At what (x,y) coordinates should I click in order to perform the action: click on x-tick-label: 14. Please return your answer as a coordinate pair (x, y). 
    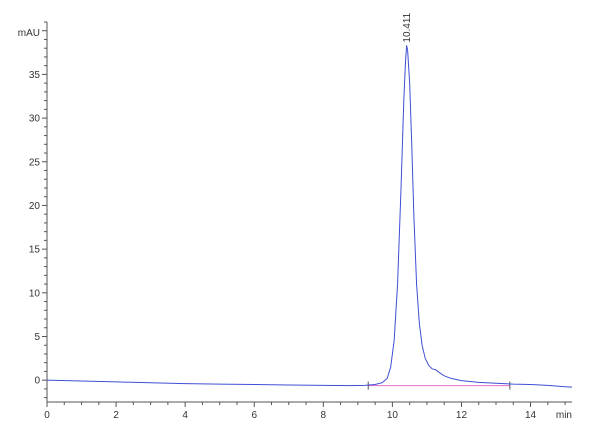
    Looking at the image, I should click on (531, 415).